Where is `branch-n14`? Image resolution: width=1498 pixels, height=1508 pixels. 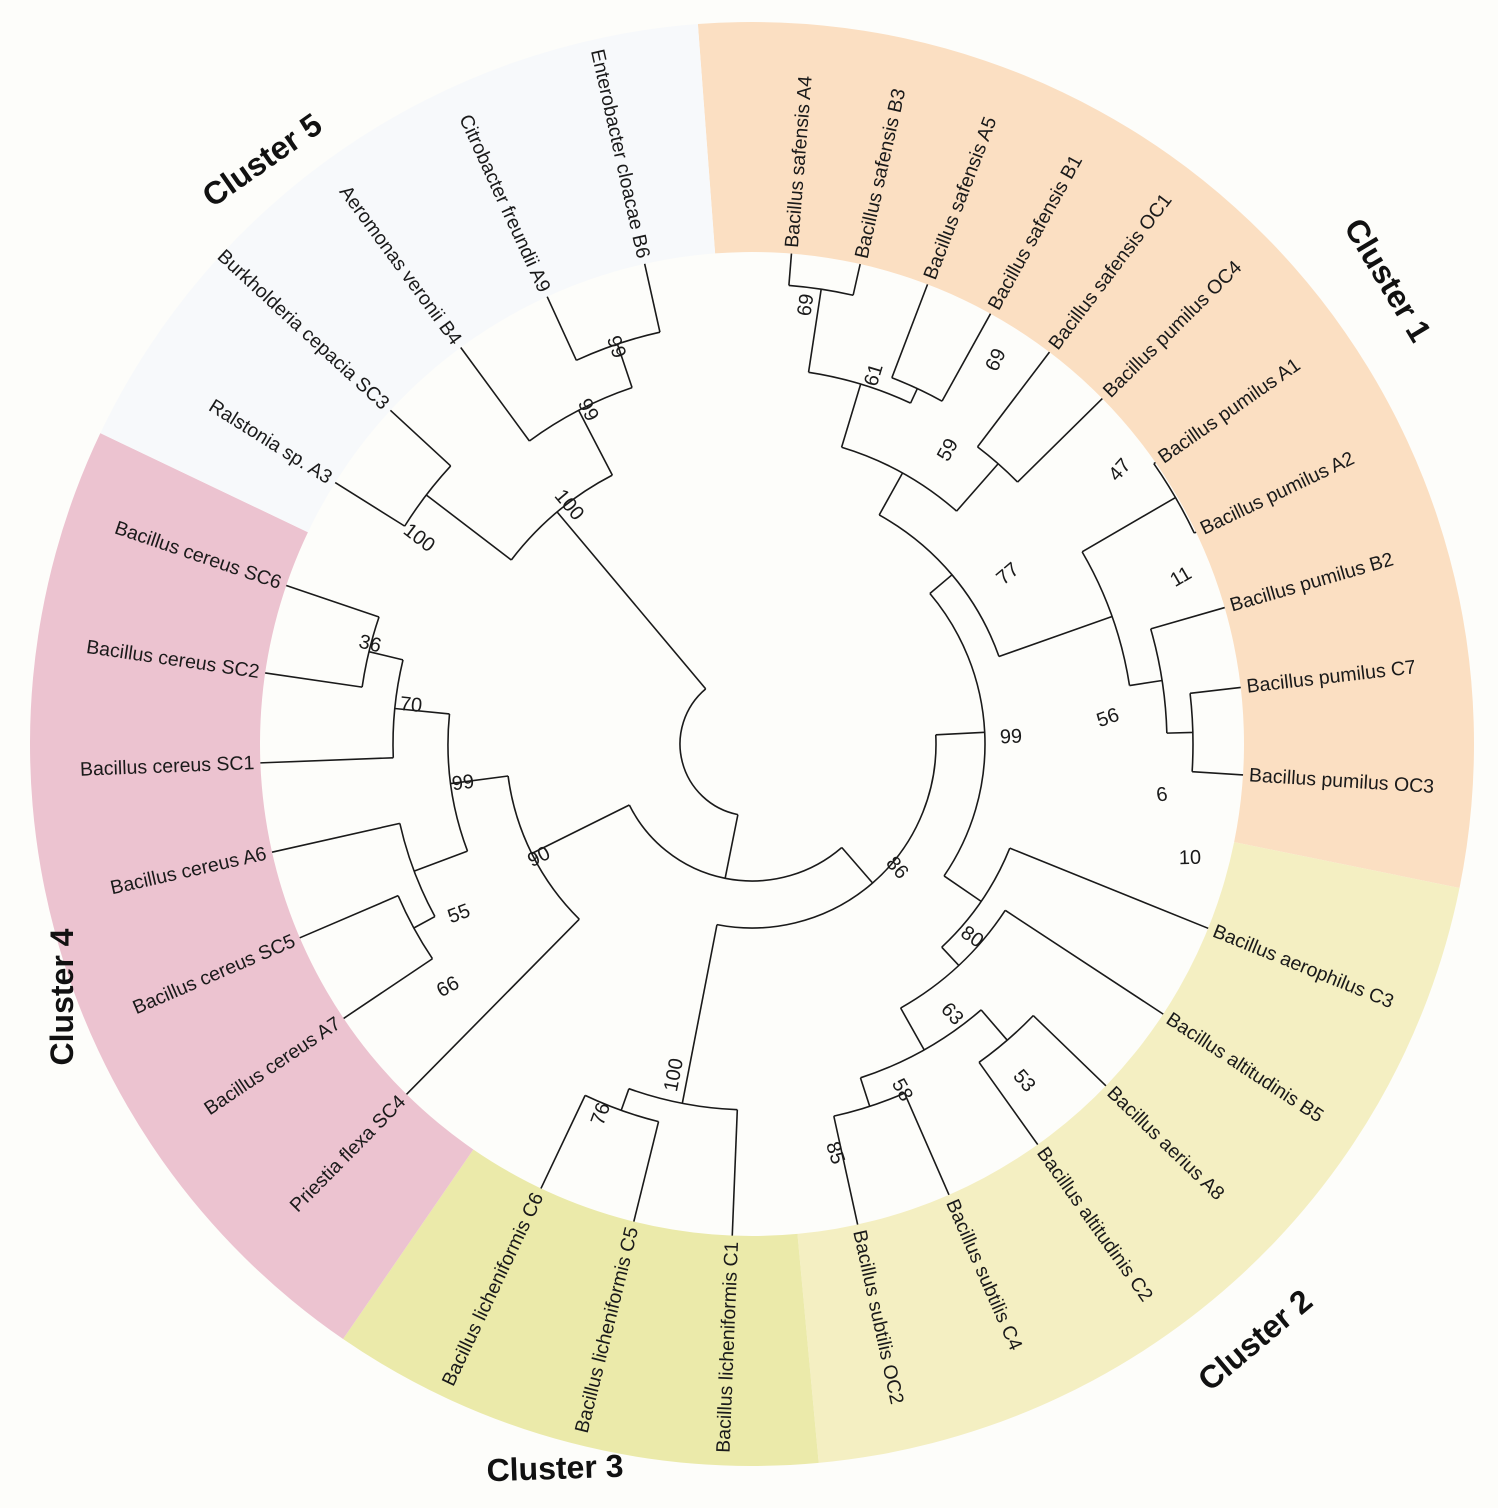
branch-n14 is located at coordinates (950, 956).